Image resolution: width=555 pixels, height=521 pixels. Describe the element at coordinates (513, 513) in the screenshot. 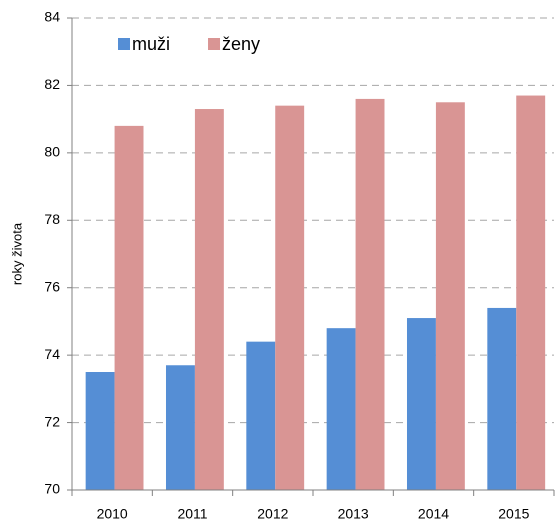

I see `x-tick-label: 2015` at that location.